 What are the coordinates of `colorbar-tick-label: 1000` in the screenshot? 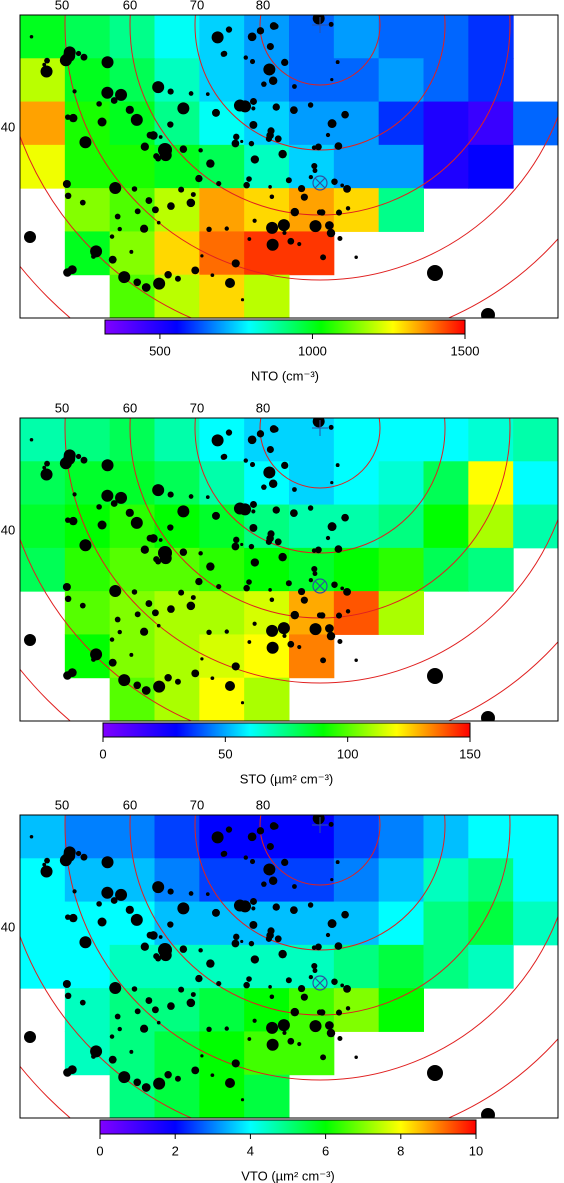 It's located at (312, 350).